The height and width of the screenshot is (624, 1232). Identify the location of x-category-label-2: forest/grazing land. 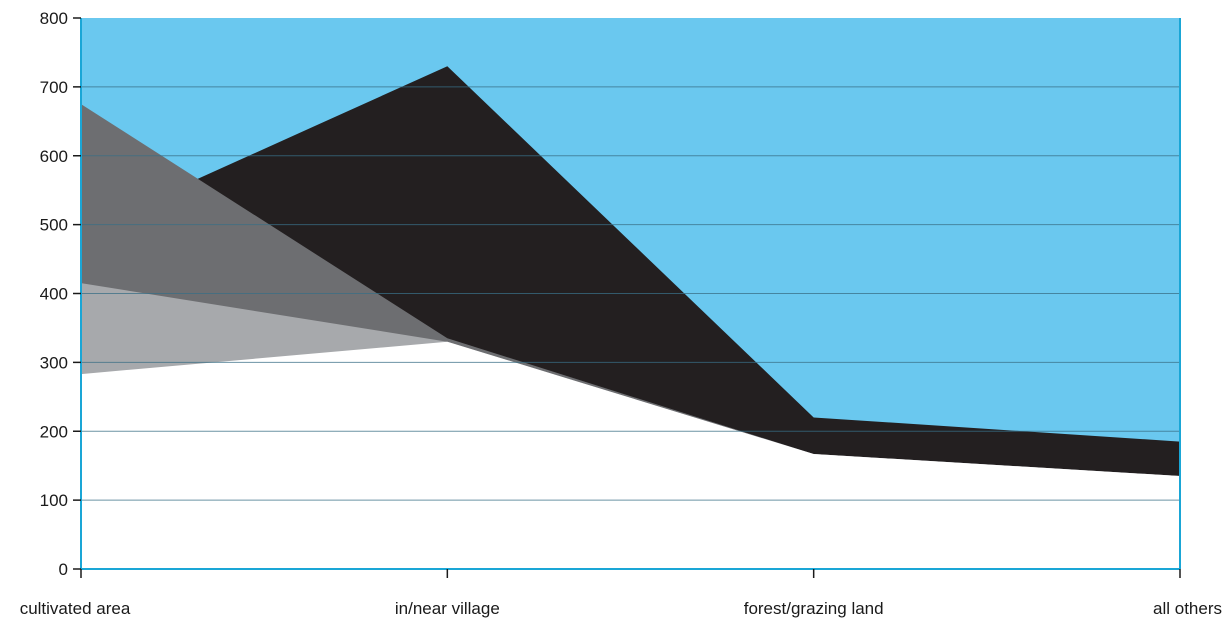
(814, 608).